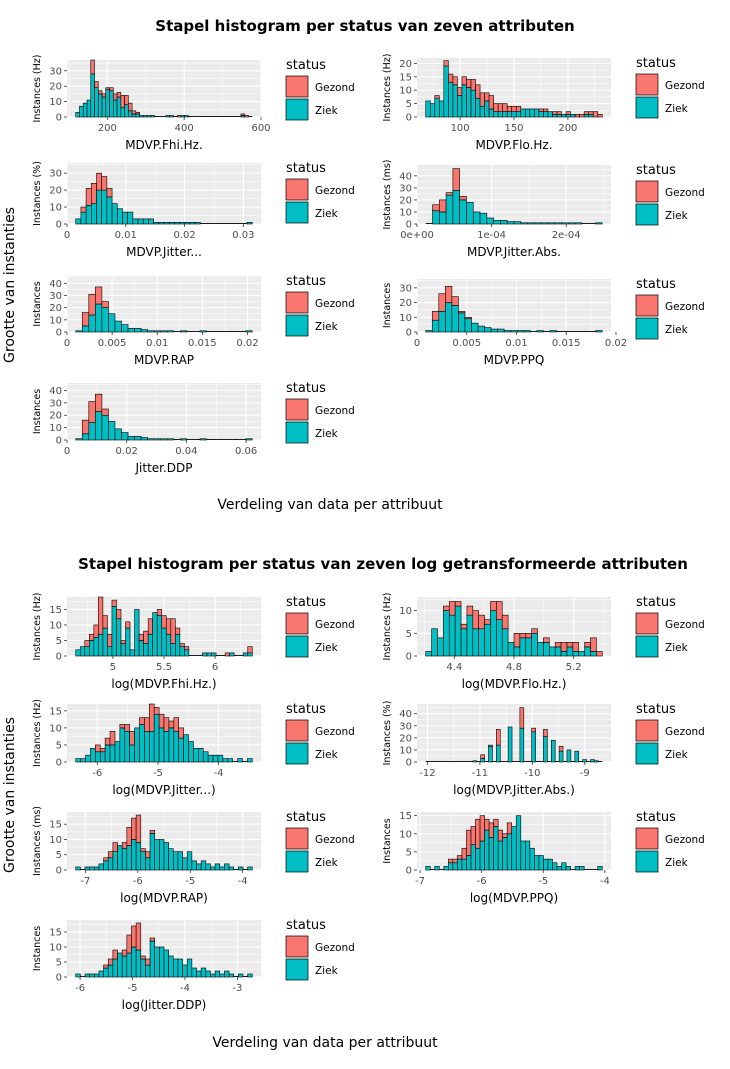 The height and width of the screenshot is (1069, 730). What do you see at coordinates (480, 773) in the screenshot?
I see `x-tick-label: -11` at bounding box center [480, 773].